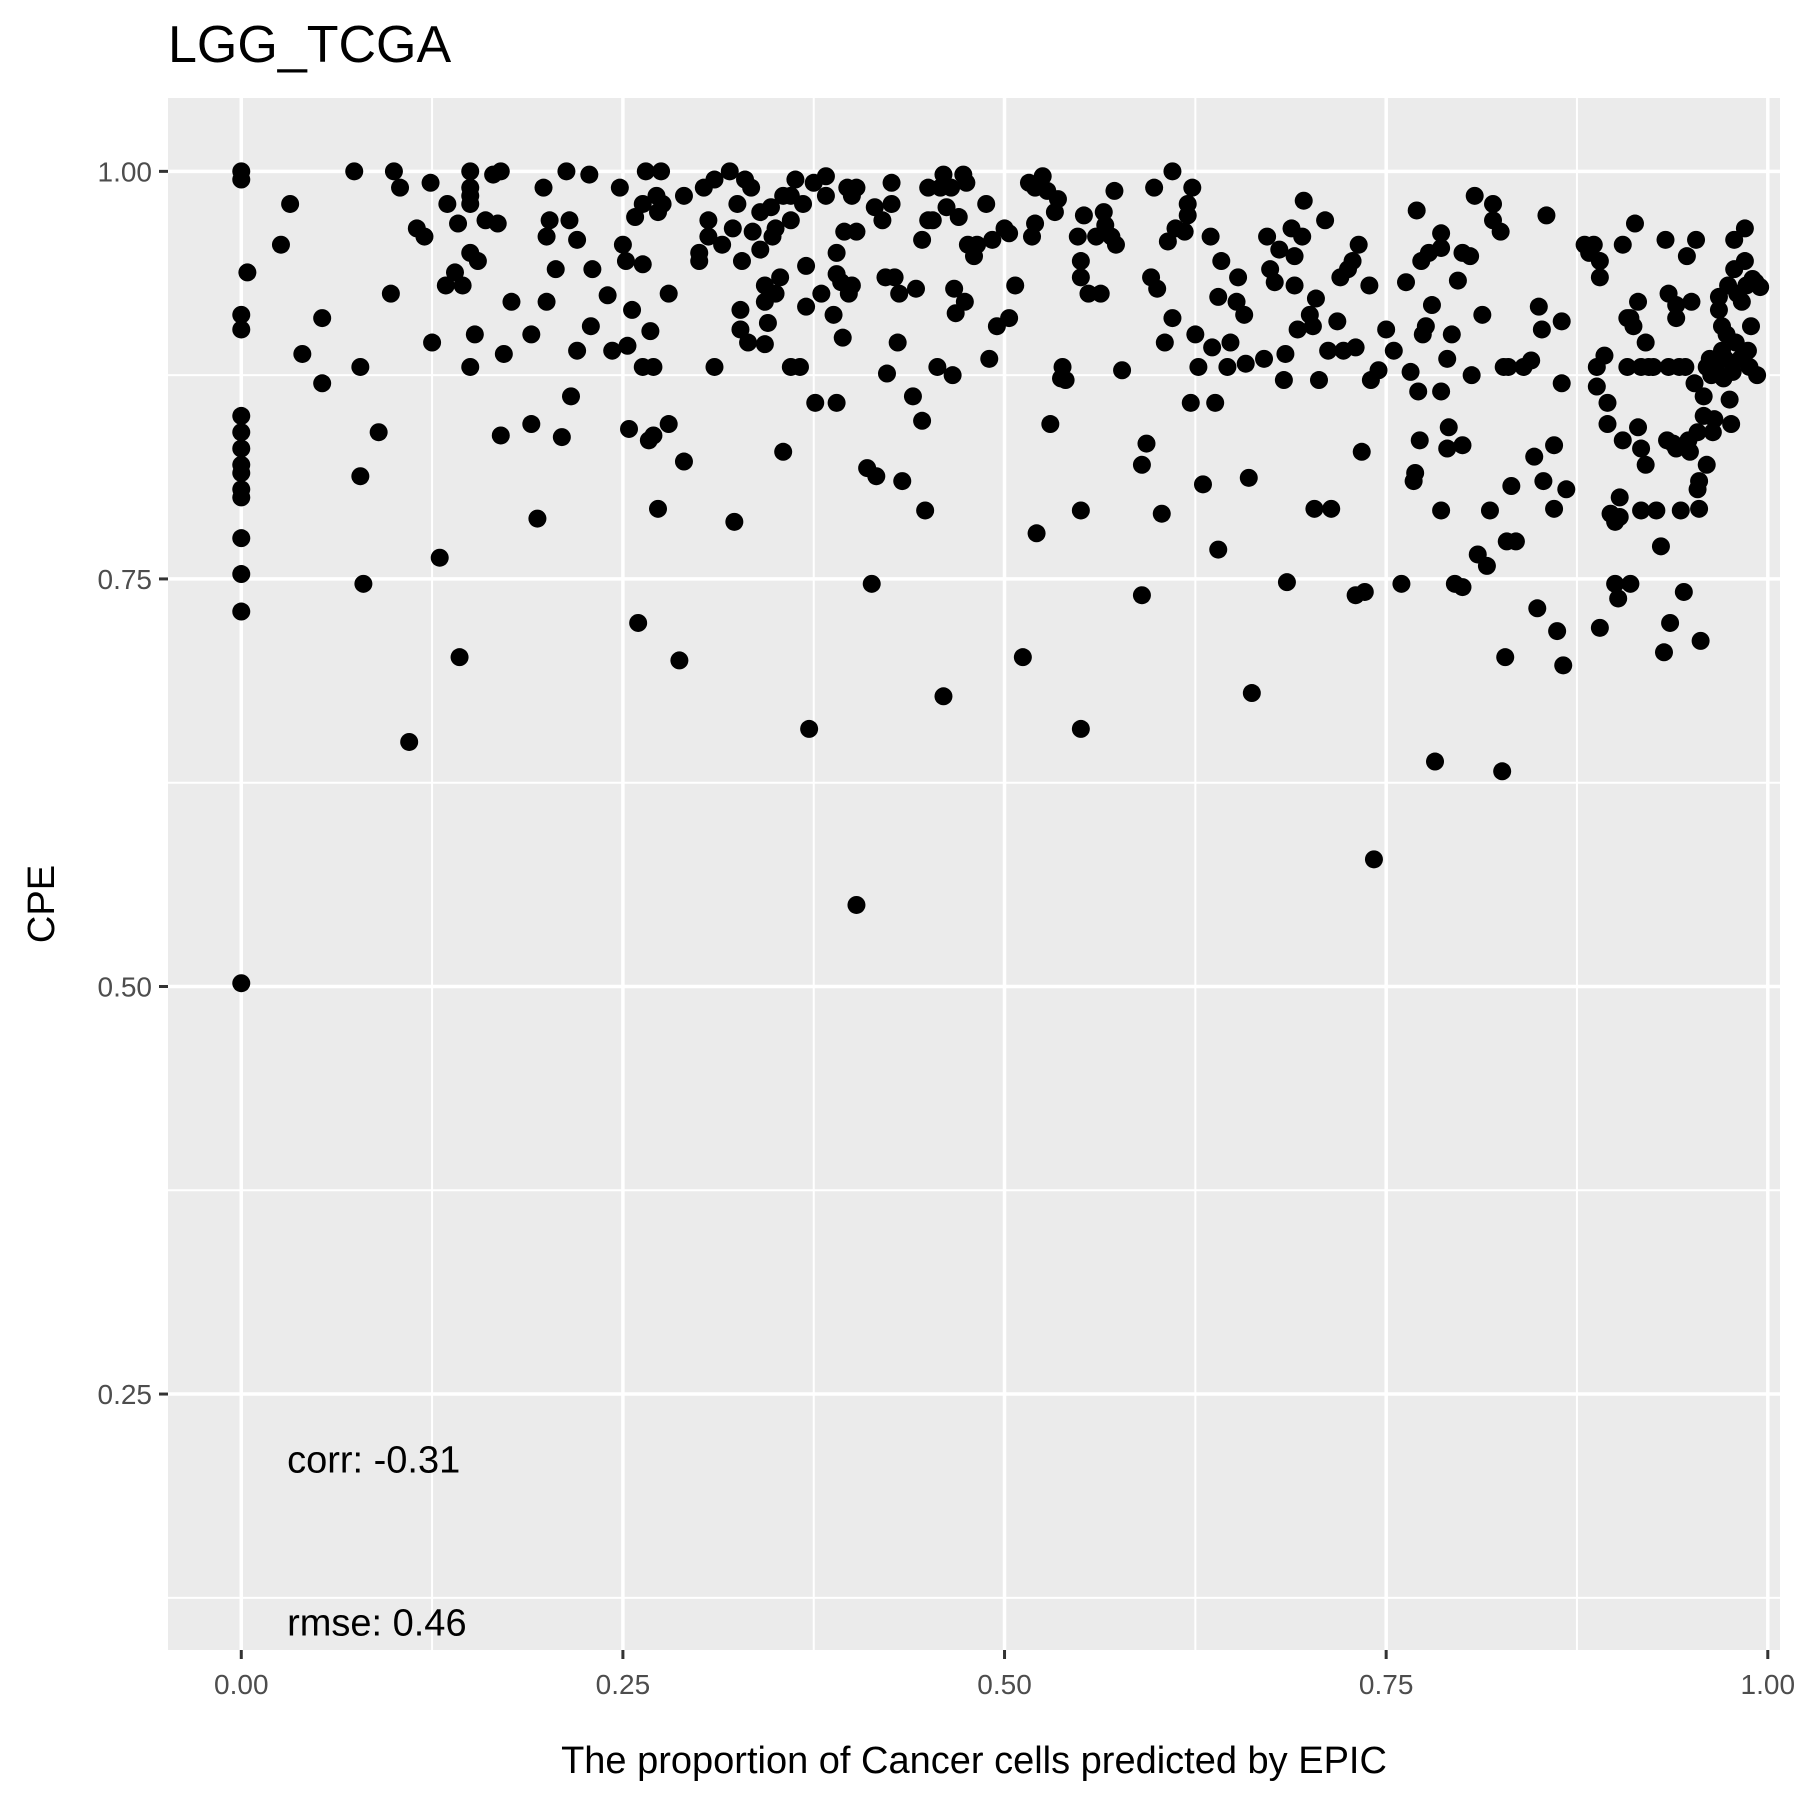 This screenshot has height=1800, width=1800. What do you see at coordinates (373, 1460) in the screenshot?
I see `correlation-annotation: corr: -0.31` at bounding box center [373, 1460].